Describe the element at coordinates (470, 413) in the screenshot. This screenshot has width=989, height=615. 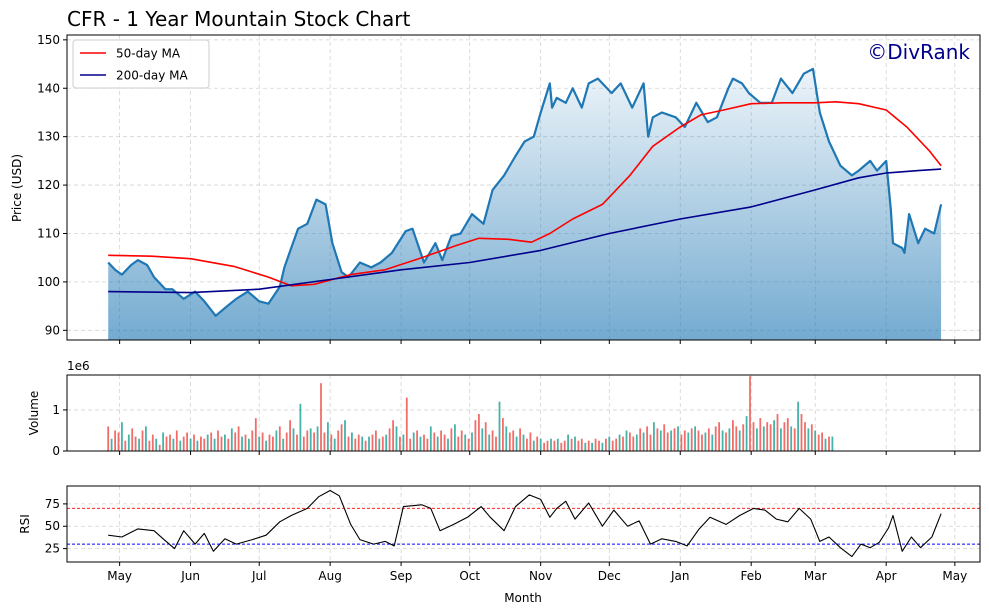
I see `volume-bars` at that location.